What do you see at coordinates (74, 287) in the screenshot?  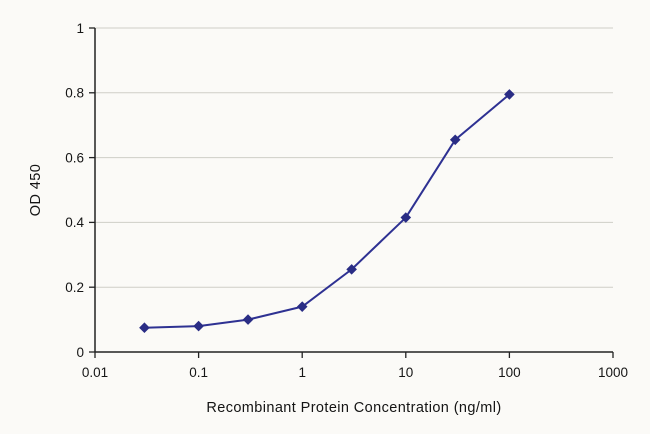 I see `y-tick-label: 0.2` at bounding box center [74, 287].